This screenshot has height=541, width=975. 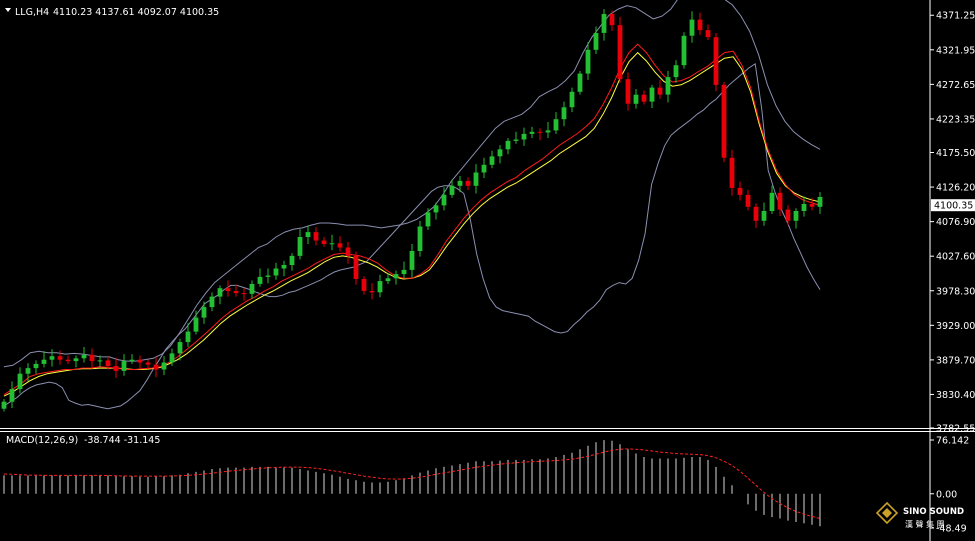 What do you see at coordinates (8, 10) in the screenshot?
I see `triangle-down-icon` at bounding box center [8, 10].